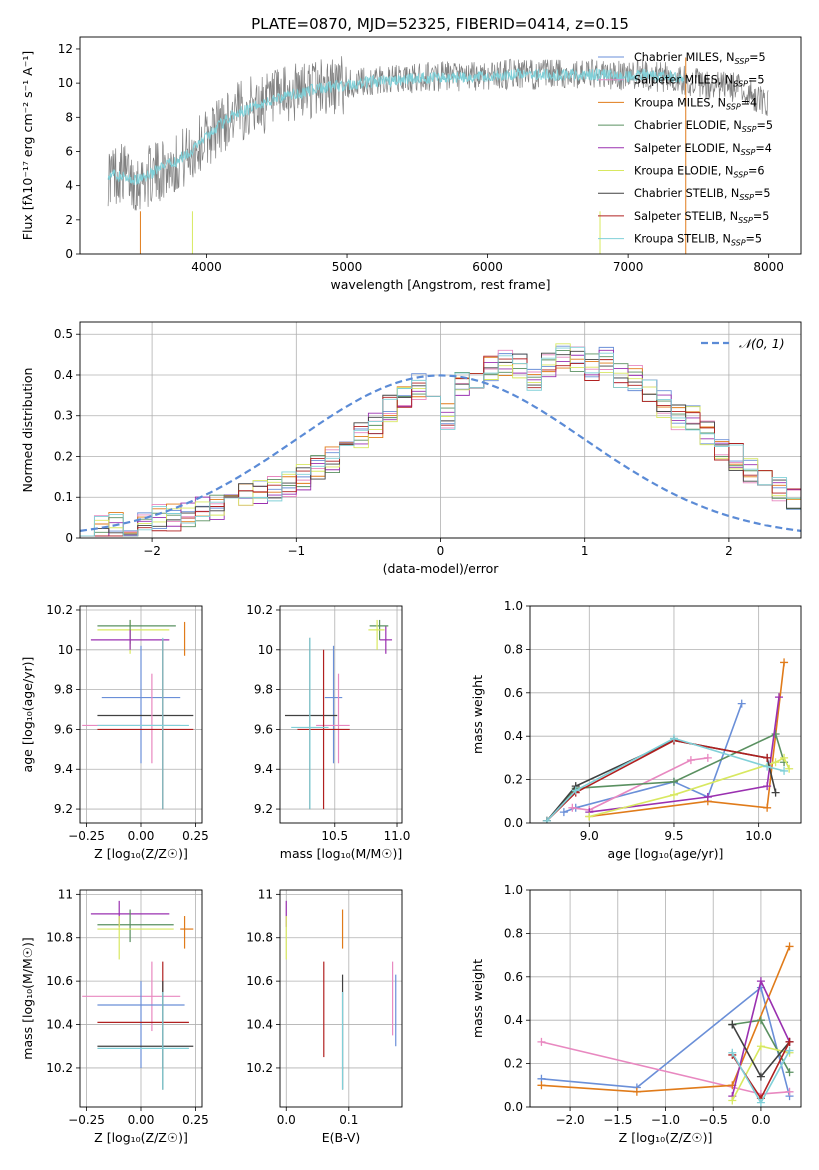 The image size is (819, 1170). Describe the element at coordinates (570, 1120) in the screenshot. I see `mass-weight-vs-Z-xtick-label: −2.0` at that location.